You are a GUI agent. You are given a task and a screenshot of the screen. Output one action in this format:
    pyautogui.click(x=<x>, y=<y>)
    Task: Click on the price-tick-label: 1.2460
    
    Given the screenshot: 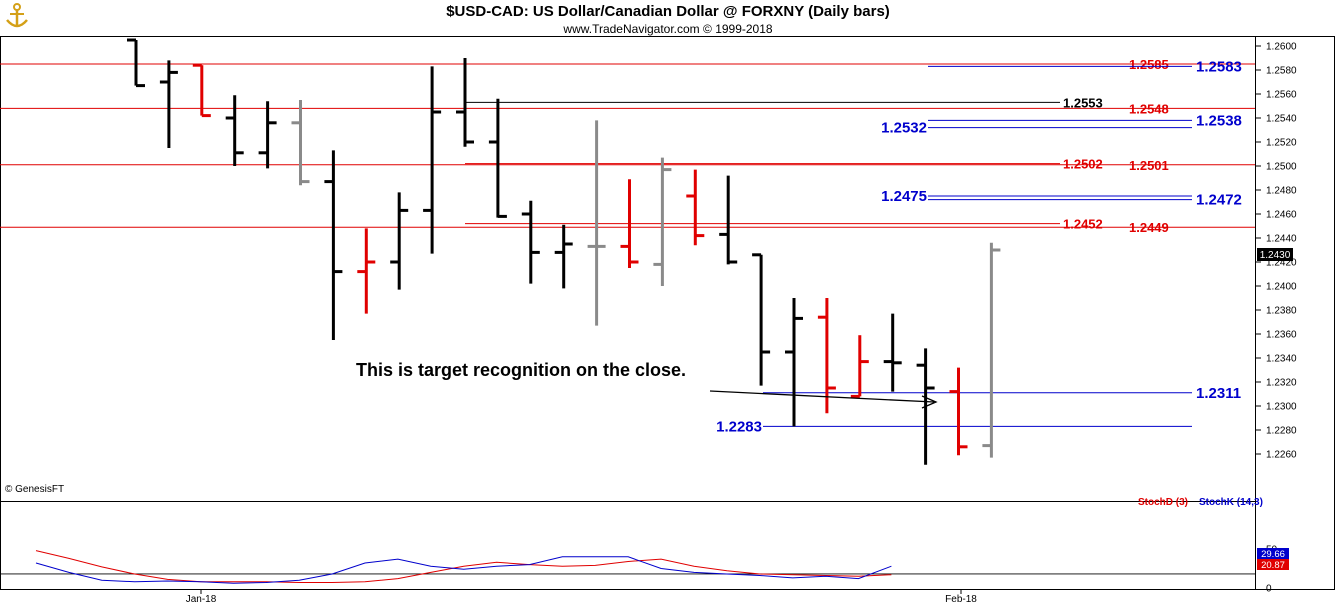 What is the action you would take?
    pyautogui.click(x=1281, y=215)
    